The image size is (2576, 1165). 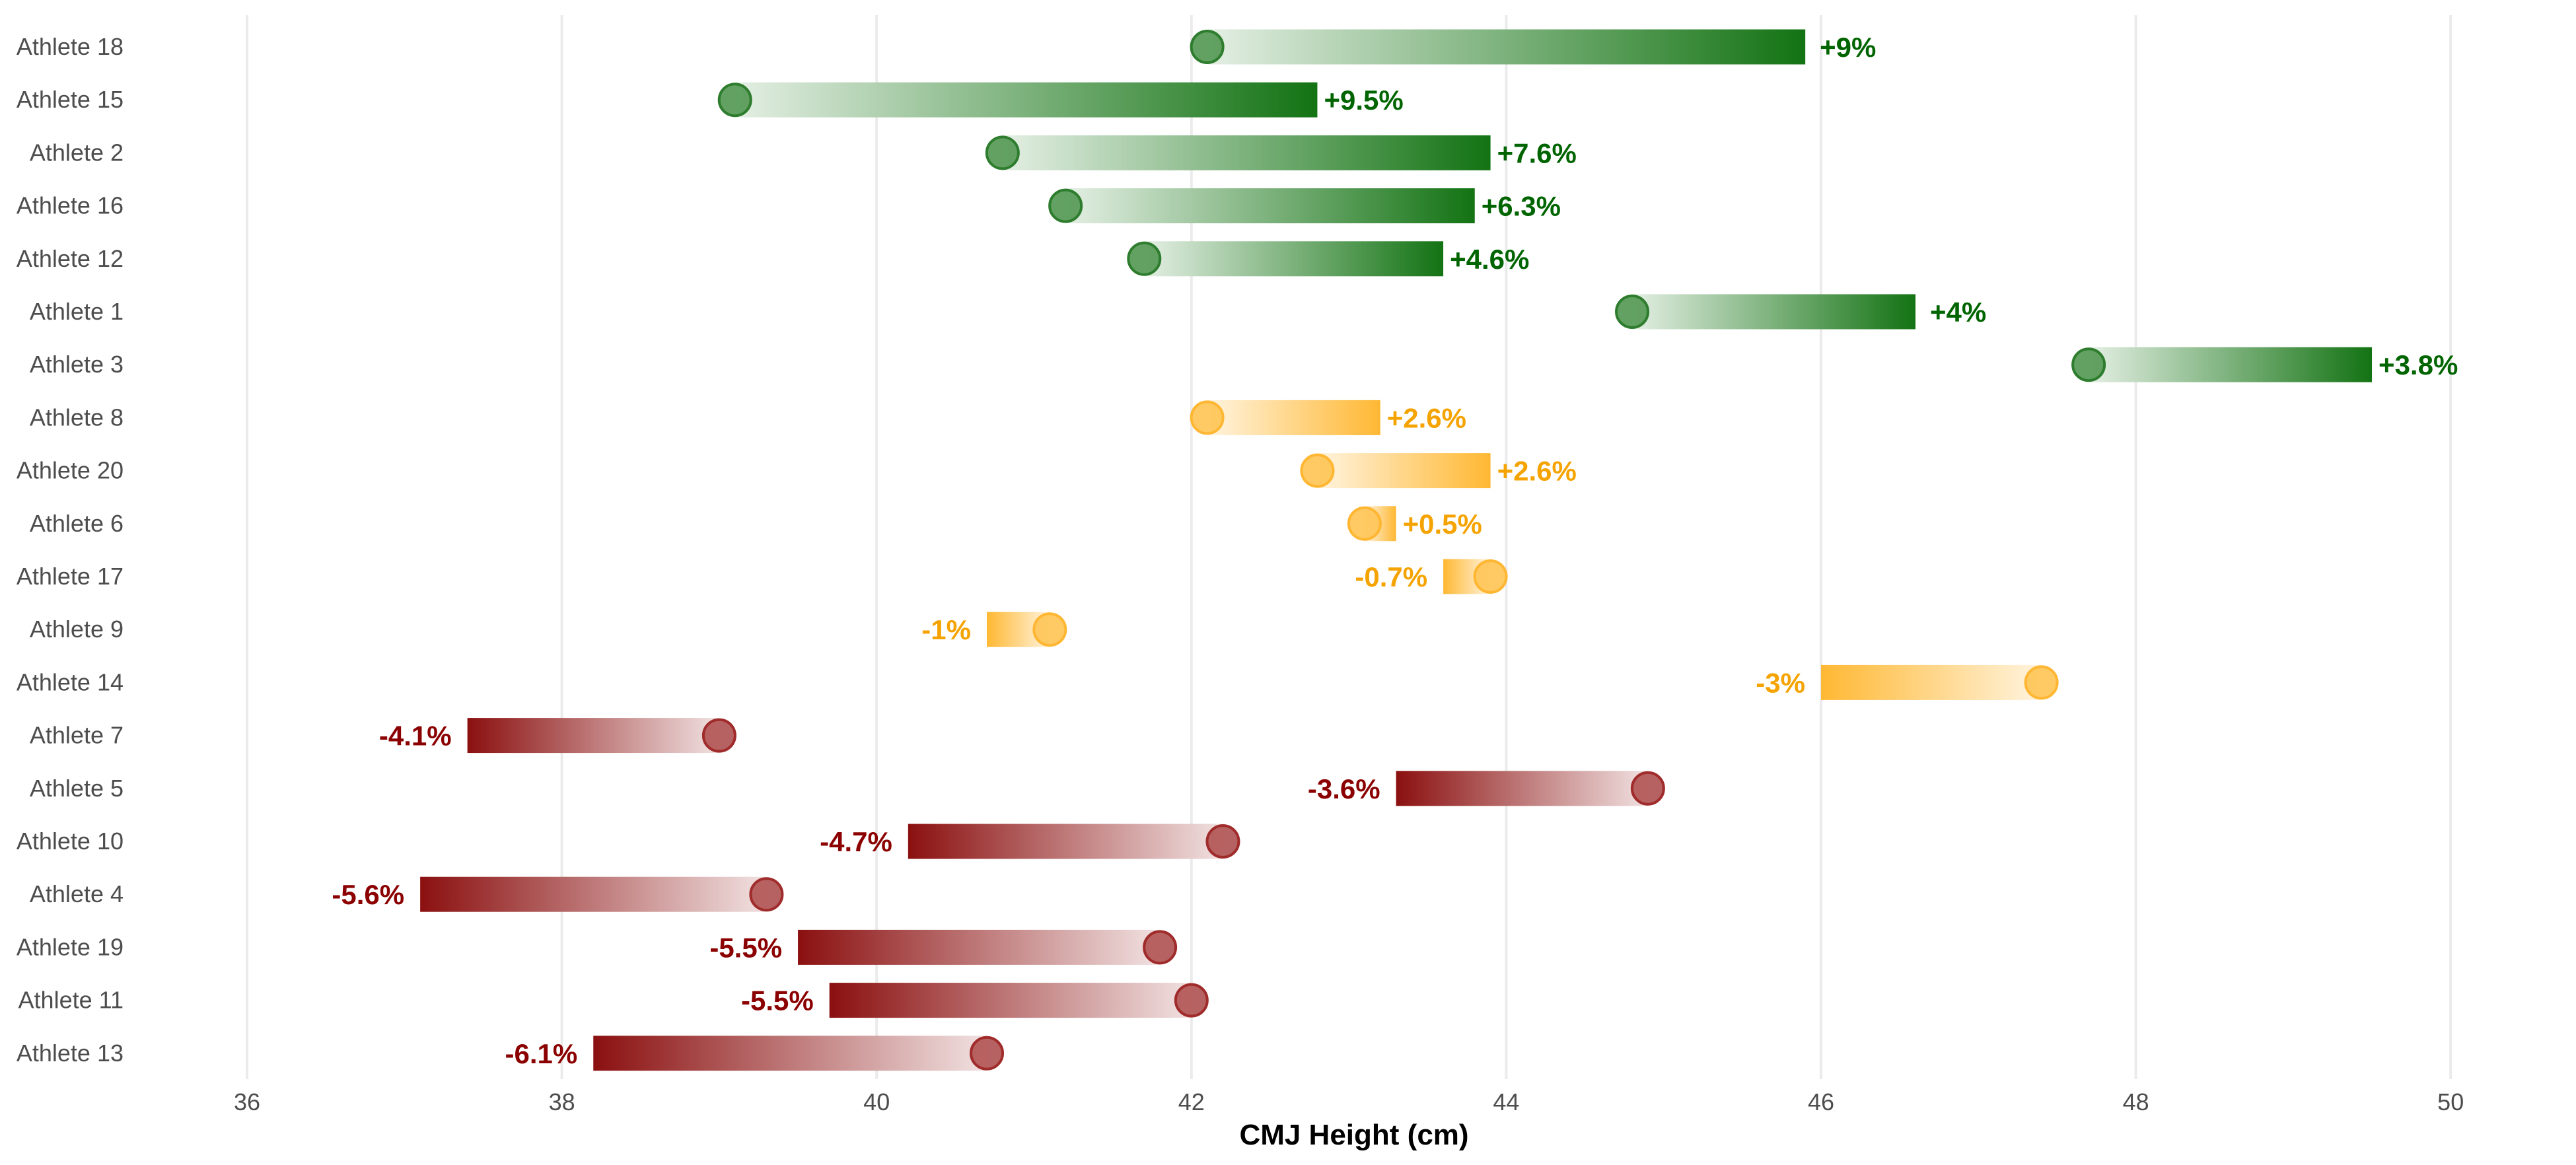 I want to click on y-axis-label: Athlete 11, so click(x=71, y=1000).